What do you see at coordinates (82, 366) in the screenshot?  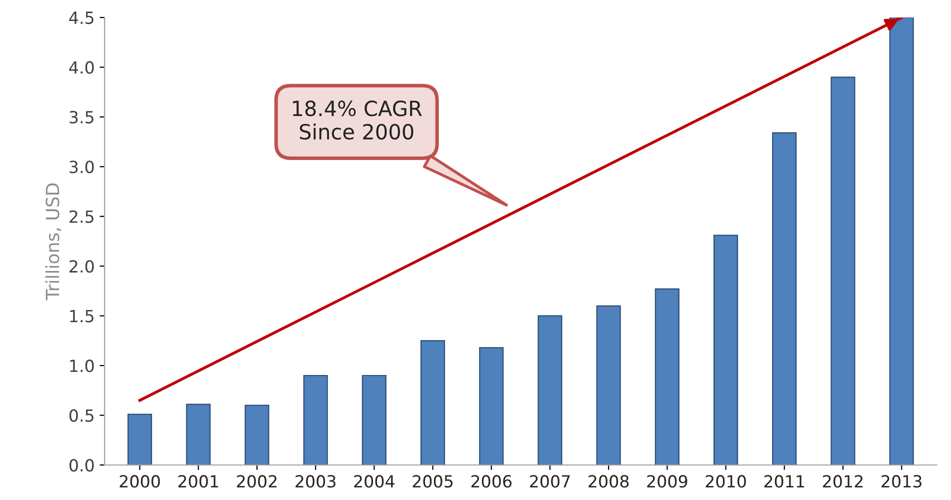 I see `y-tick-label: 1.0` at bounding box center [82, 366].